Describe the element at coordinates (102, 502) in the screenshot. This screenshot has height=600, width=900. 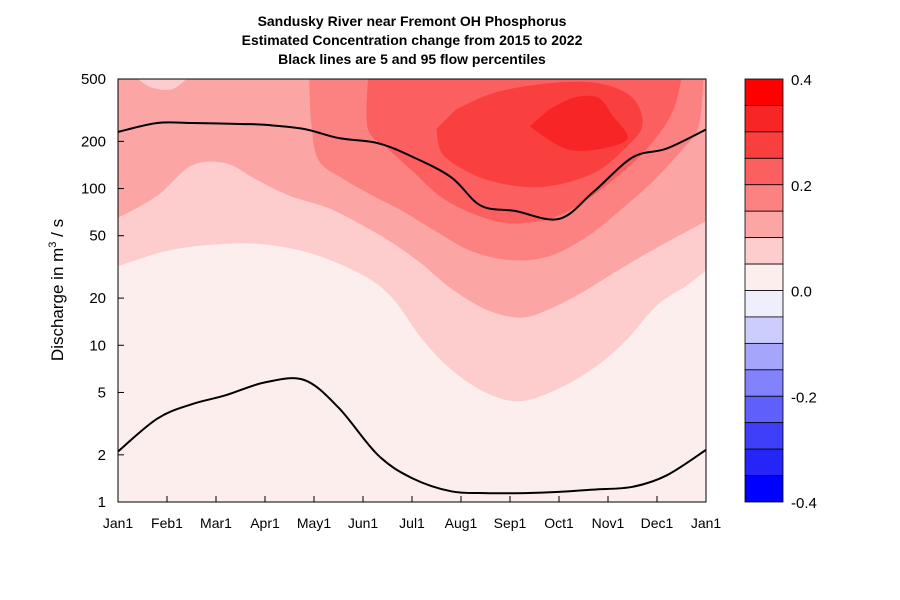
I see `y-tick-label-1: 1` at that location.